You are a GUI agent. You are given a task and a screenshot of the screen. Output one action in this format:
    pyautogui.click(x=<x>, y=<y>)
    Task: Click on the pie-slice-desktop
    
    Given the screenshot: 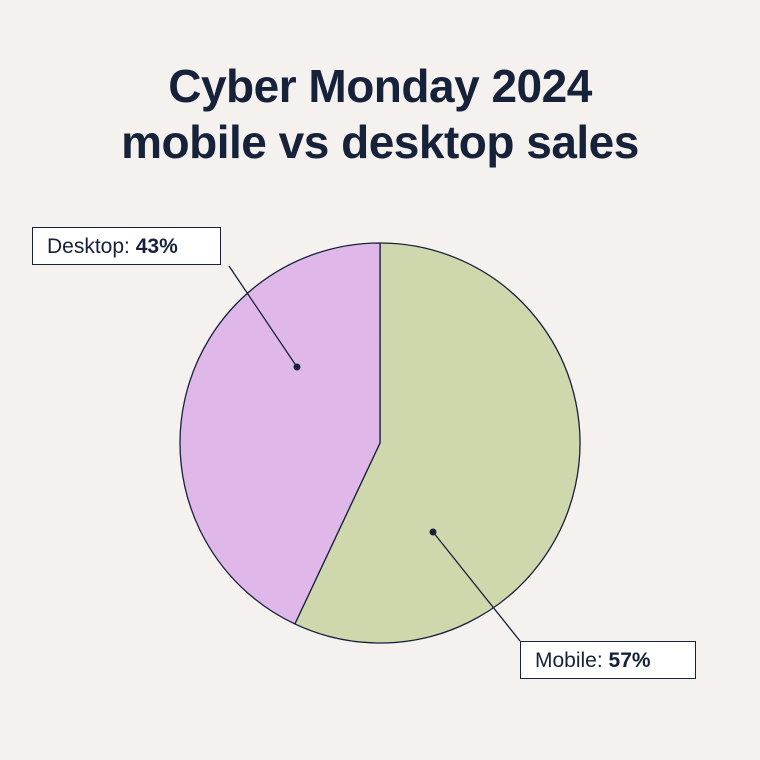 What is the action you would take?
    pyautogui.click(x=280, y=433)
    